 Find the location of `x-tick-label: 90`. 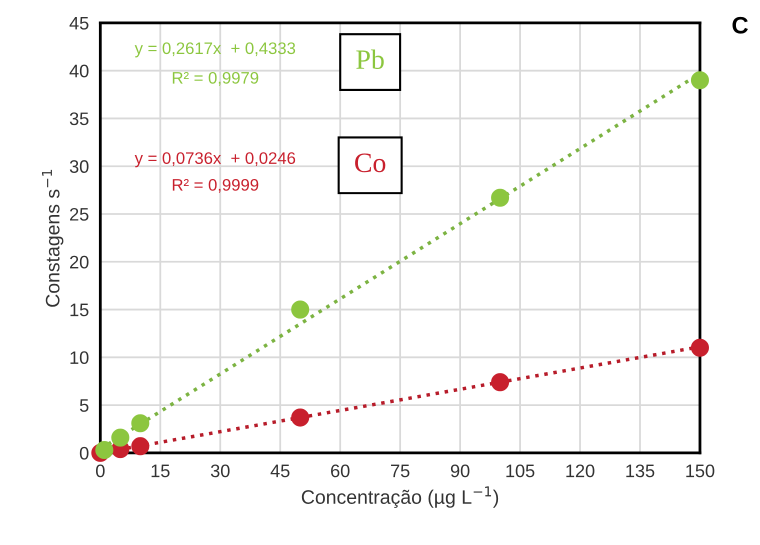

x-tick-label: 90 is located at coordinates (460, 471).